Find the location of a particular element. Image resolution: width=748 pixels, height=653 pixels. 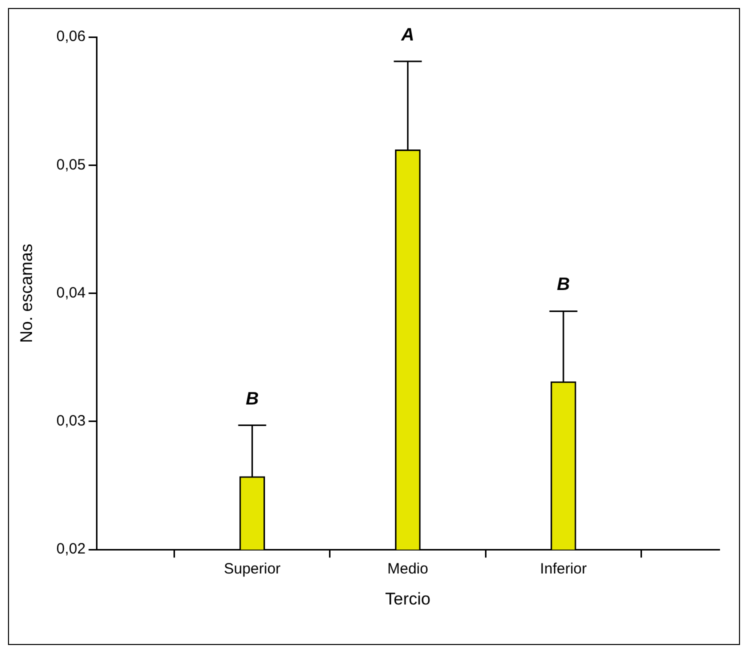

y-axis-title: No. escamas is located at coordinates (26, 293).